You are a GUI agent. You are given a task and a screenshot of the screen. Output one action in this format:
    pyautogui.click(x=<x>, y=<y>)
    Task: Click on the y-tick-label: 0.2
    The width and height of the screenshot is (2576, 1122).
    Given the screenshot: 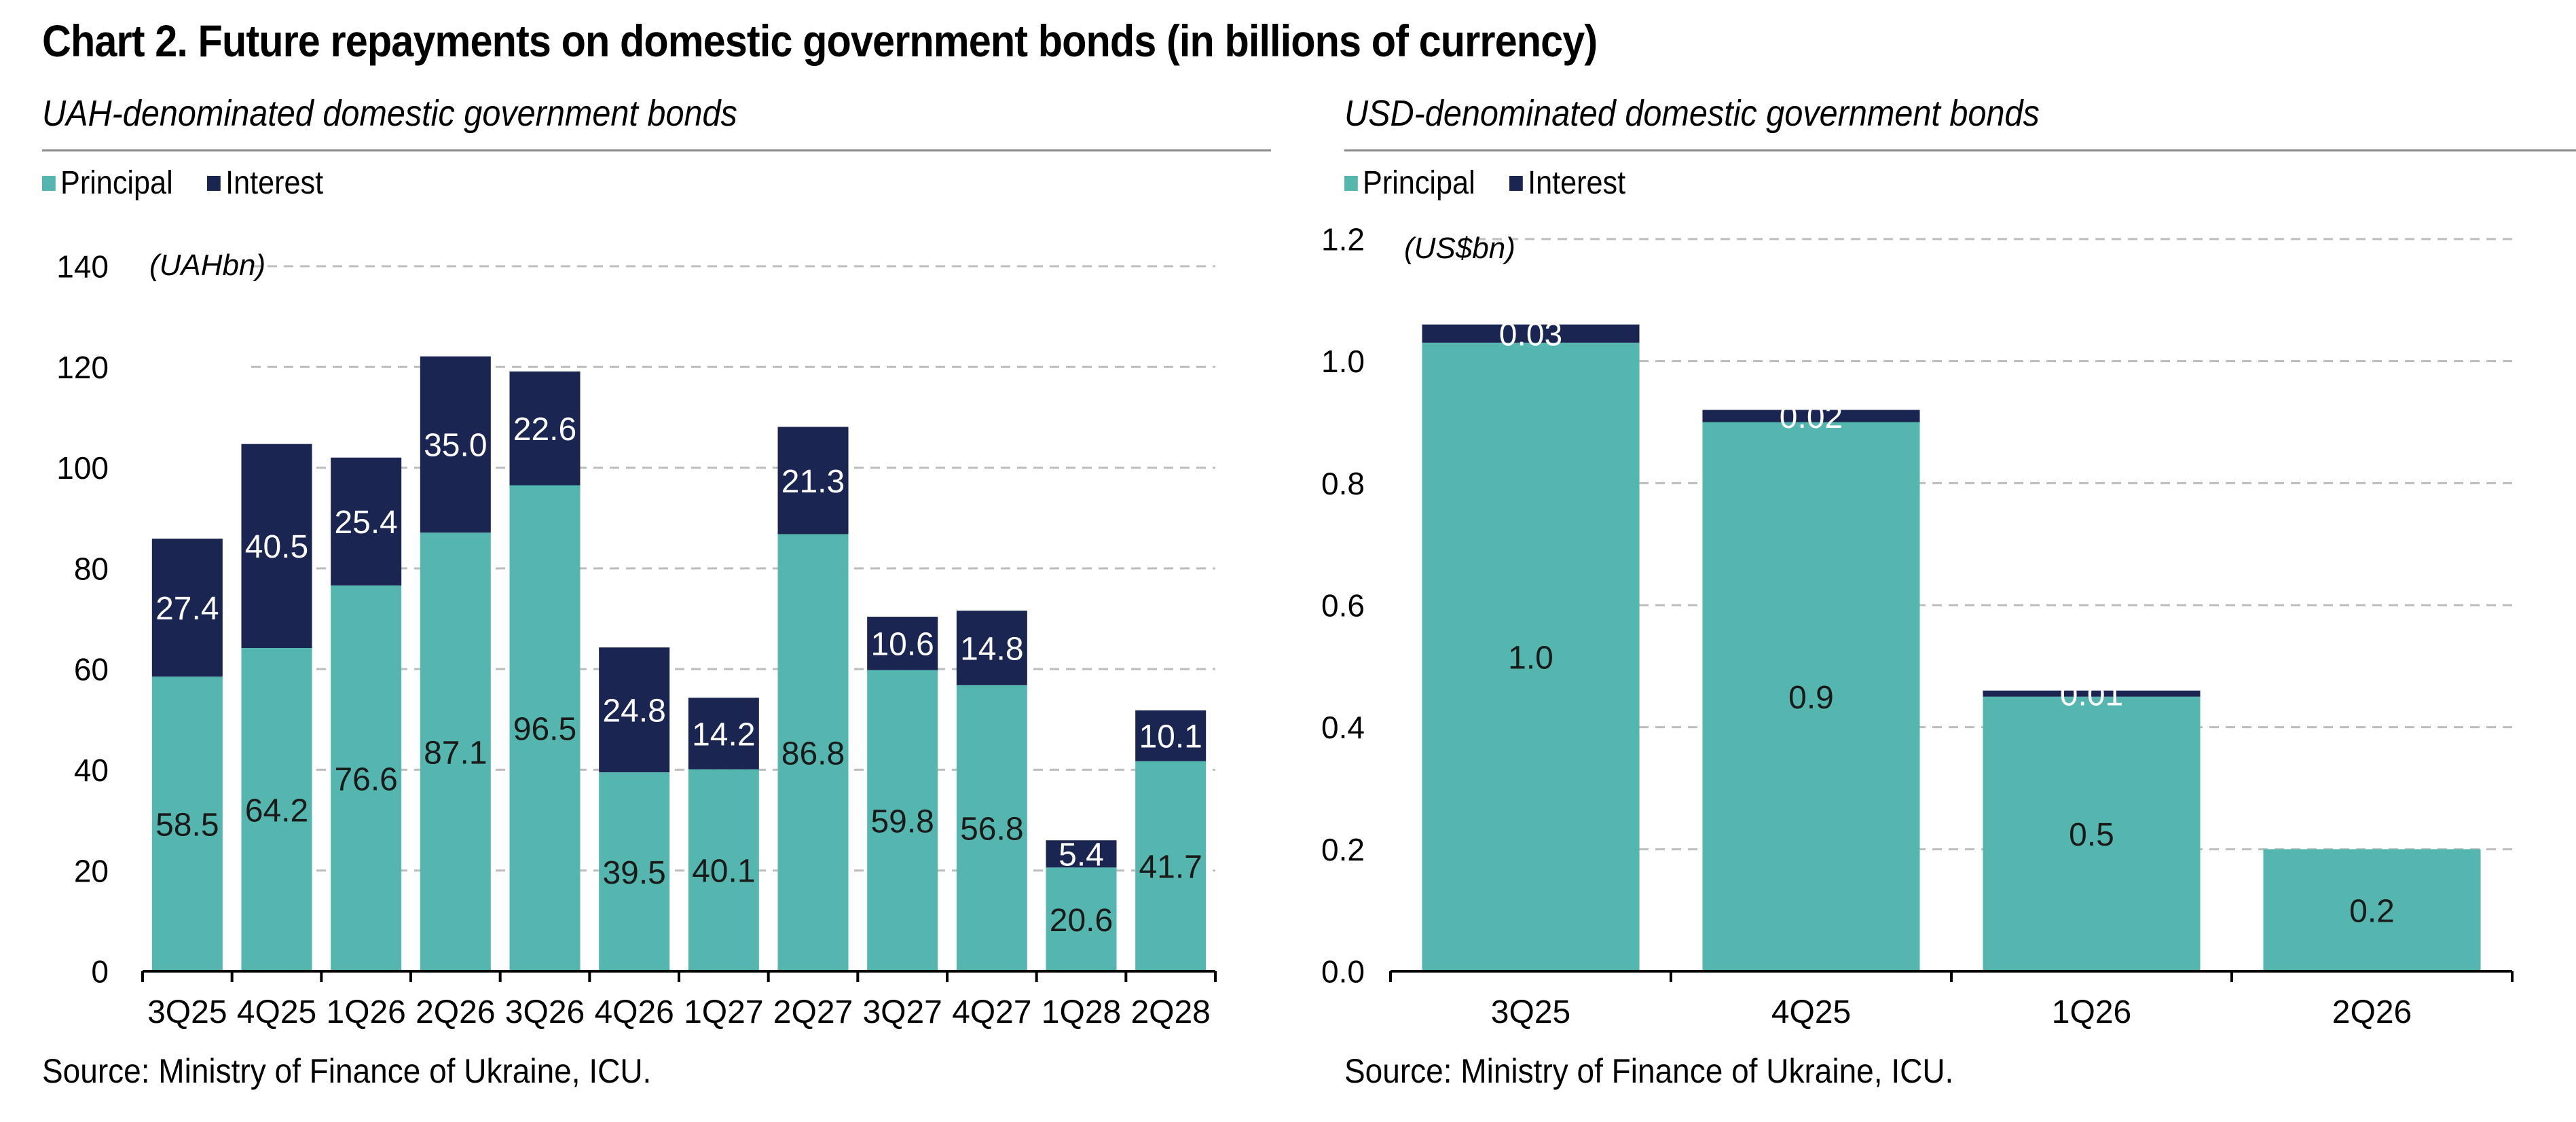 What is the action you would take?
    pyautogui.click(x=1343, y=849)
    